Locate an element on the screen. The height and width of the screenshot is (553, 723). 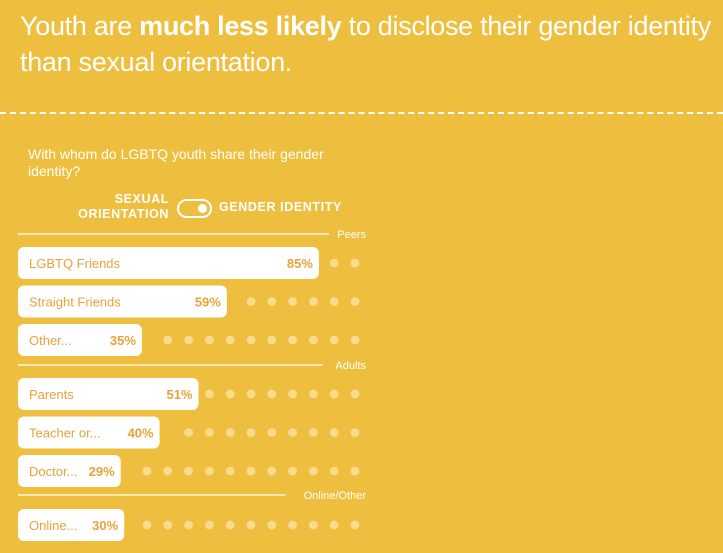
identity-toggle: SEXUAL ORIENTATION GENDER IDENTITY is located at coordinates (361, 210).